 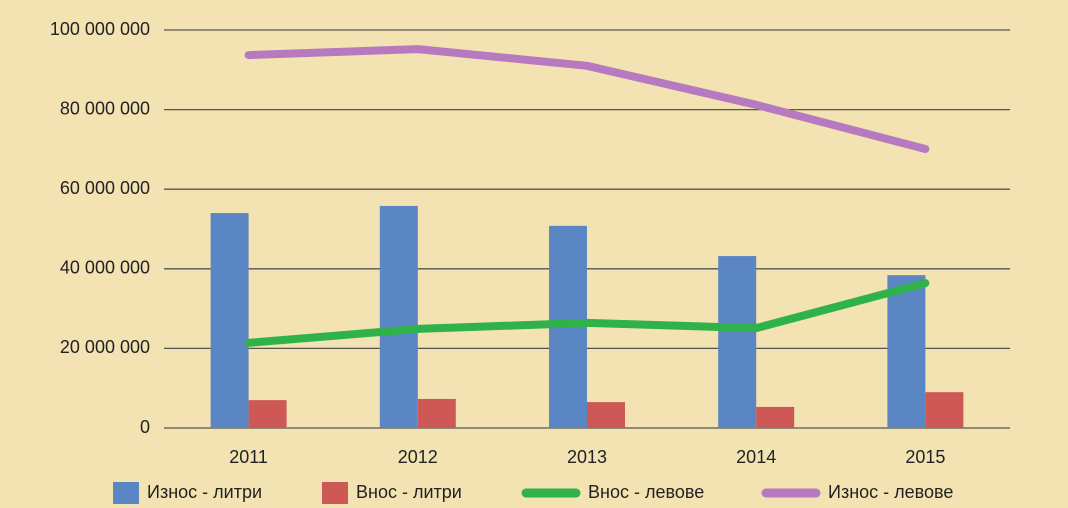 What do you see at coordinates (756, 457) in the screenshot?
I see `x-tick-label: 2014` at bounding box center [756, 457].